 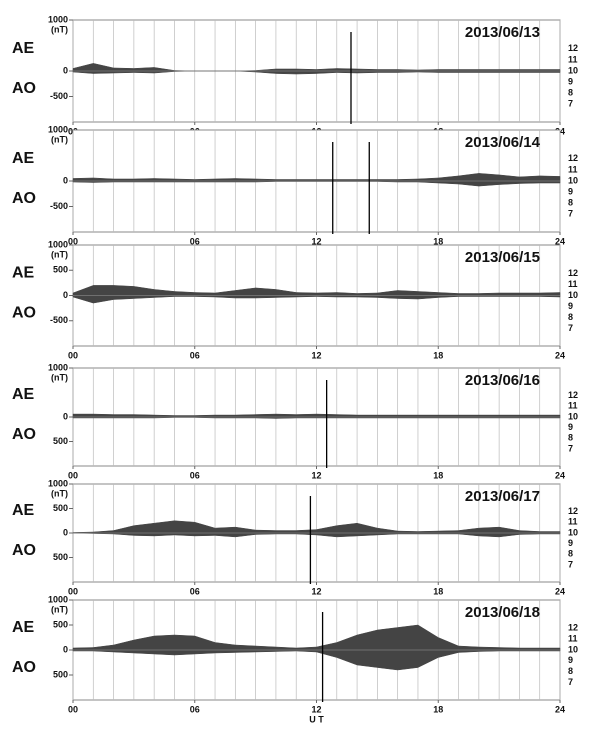 I want to click on chart-title: 2013/06/16, so click(x=502, y=380).